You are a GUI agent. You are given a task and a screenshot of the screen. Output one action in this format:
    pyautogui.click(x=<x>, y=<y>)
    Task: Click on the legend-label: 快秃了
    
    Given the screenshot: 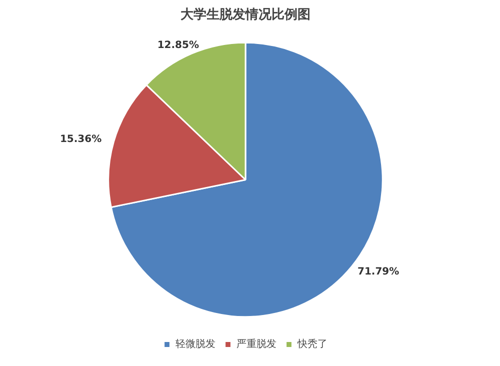 What is the action you would take?
    pyautogui.click(x=313, y=344)
    